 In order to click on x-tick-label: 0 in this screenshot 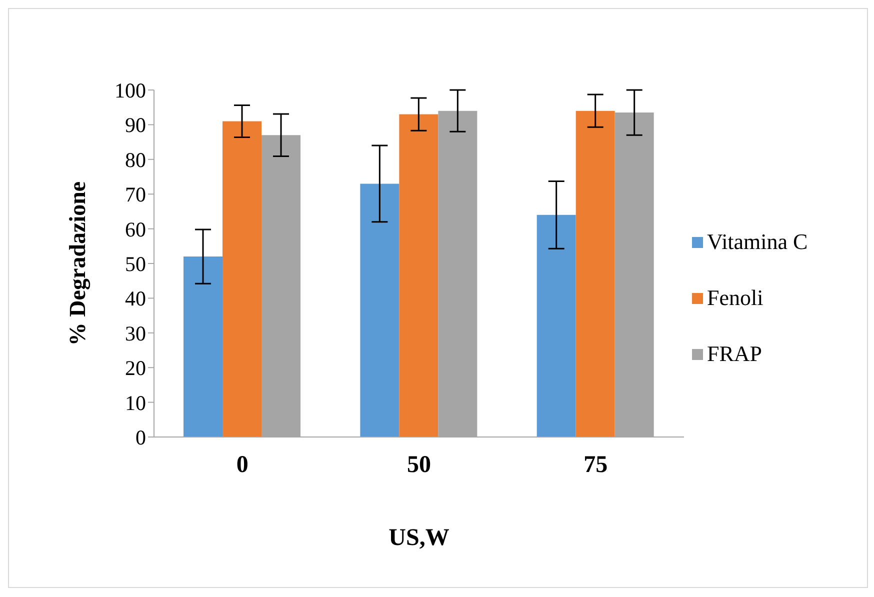, I will do `click(242, 465)`.